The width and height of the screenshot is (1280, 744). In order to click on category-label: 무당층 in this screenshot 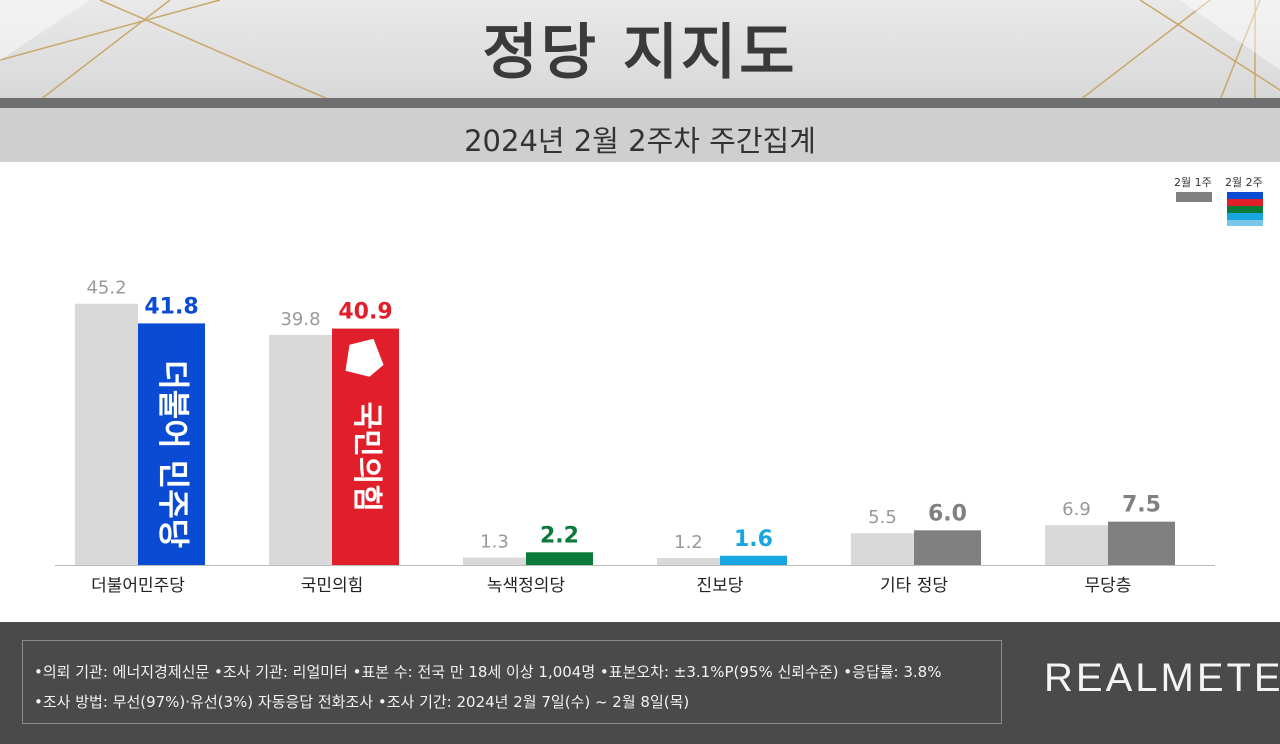, I will do `click(1108, 586)`.